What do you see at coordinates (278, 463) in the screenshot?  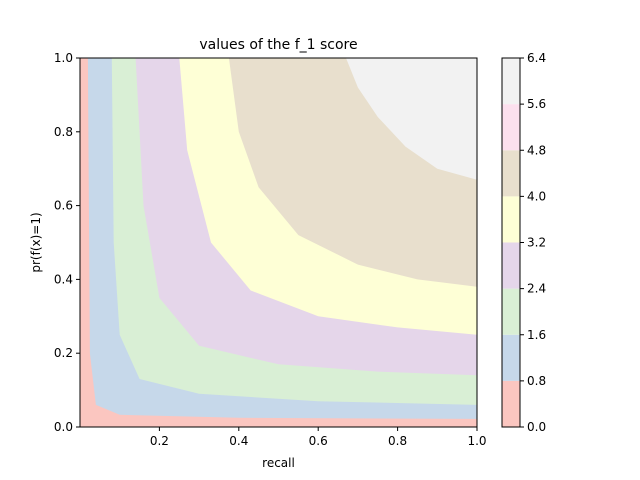 I see `x-axis-label: recall` at bounding box center [278, 463].